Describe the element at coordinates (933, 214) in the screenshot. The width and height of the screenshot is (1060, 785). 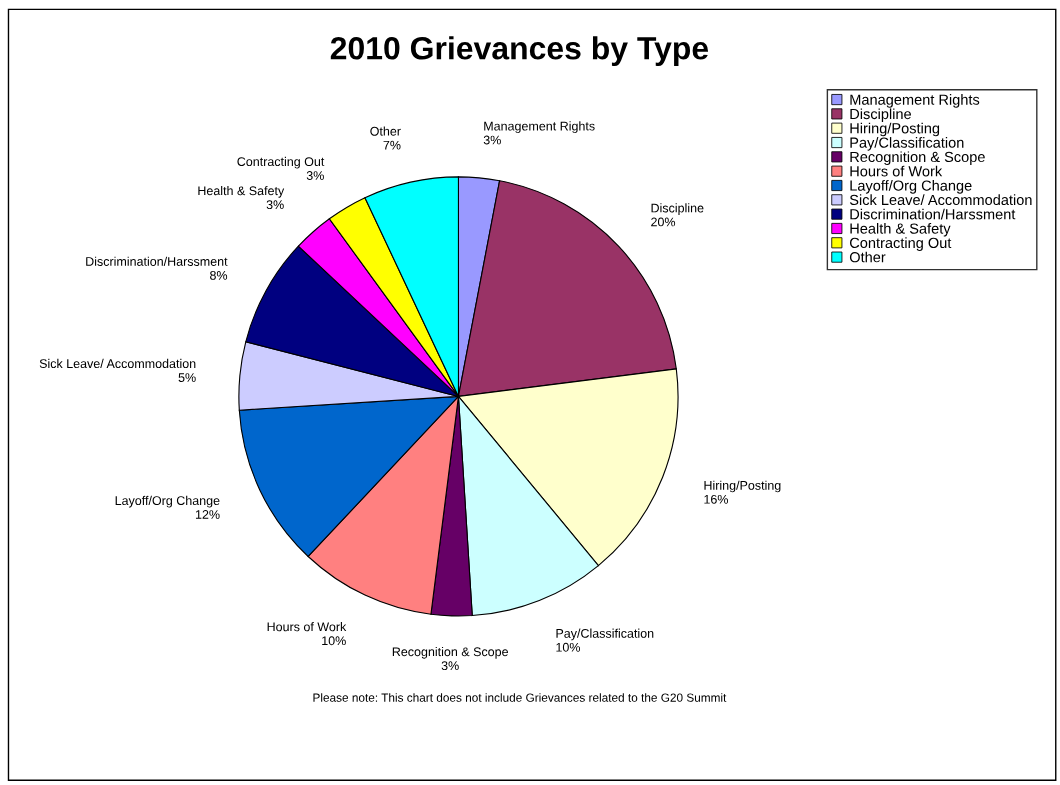
I see `legend-label: Discrimination/Harssment` at that location.